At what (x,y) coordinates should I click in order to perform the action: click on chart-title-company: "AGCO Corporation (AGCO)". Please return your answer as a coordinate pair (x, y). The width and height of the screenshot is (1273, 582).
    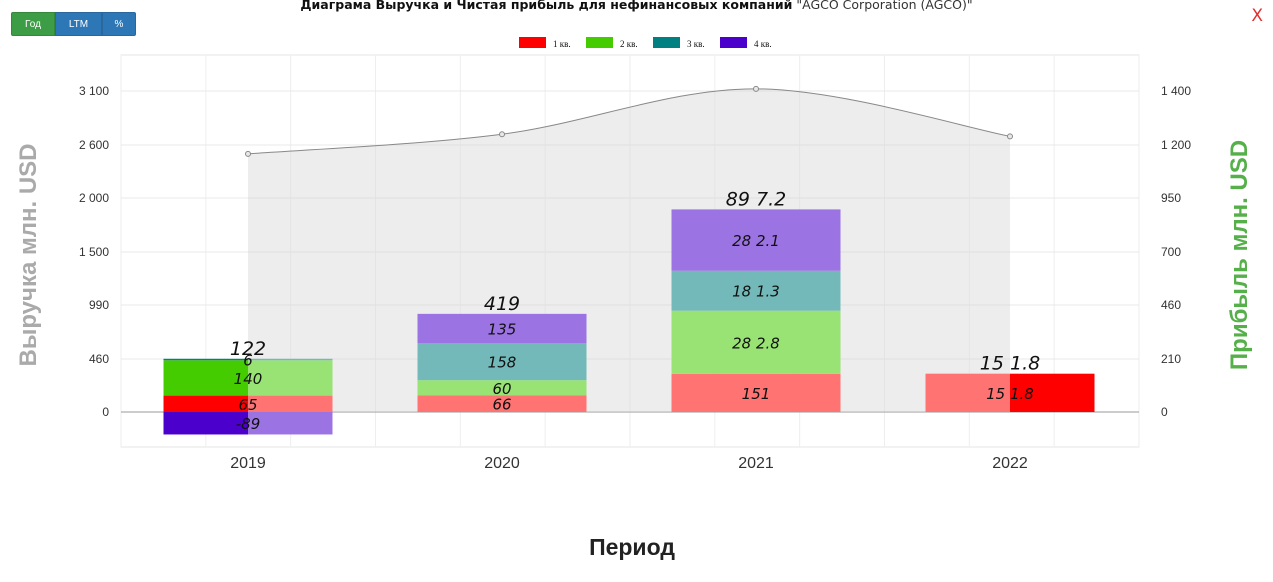
    Looking at the image, I should click on (884, 6).